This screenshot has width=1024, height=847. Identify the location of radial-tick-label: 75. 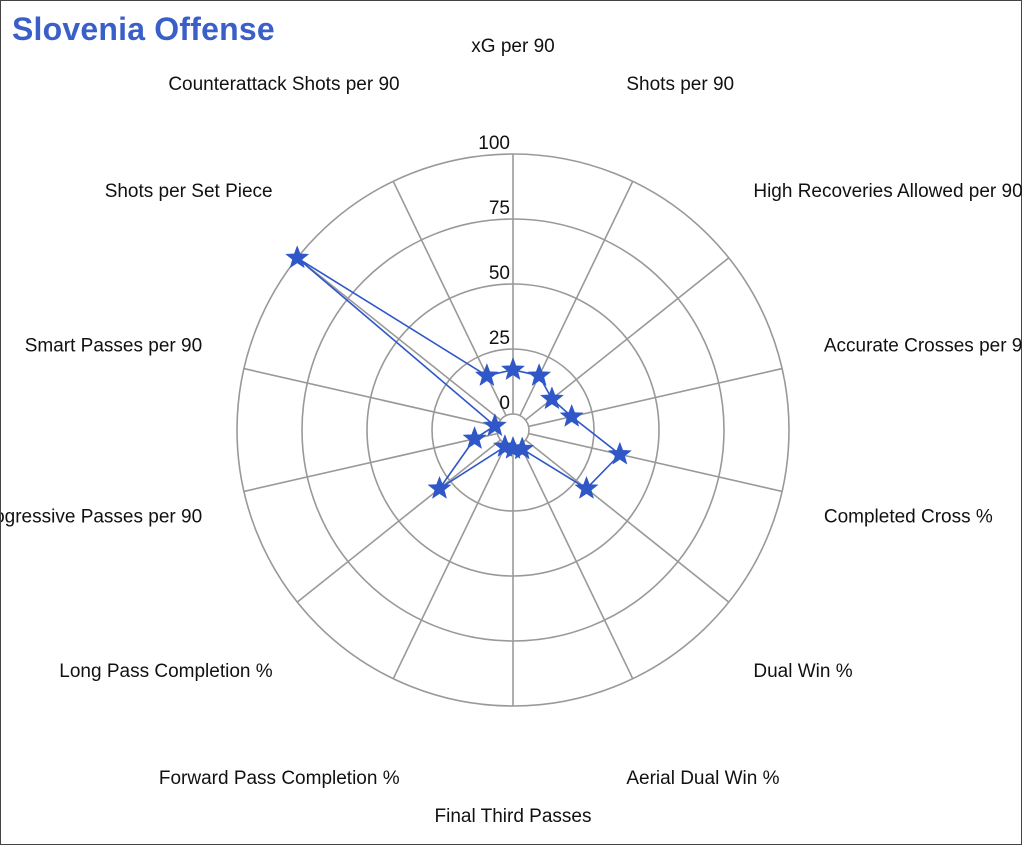
(499, 208).